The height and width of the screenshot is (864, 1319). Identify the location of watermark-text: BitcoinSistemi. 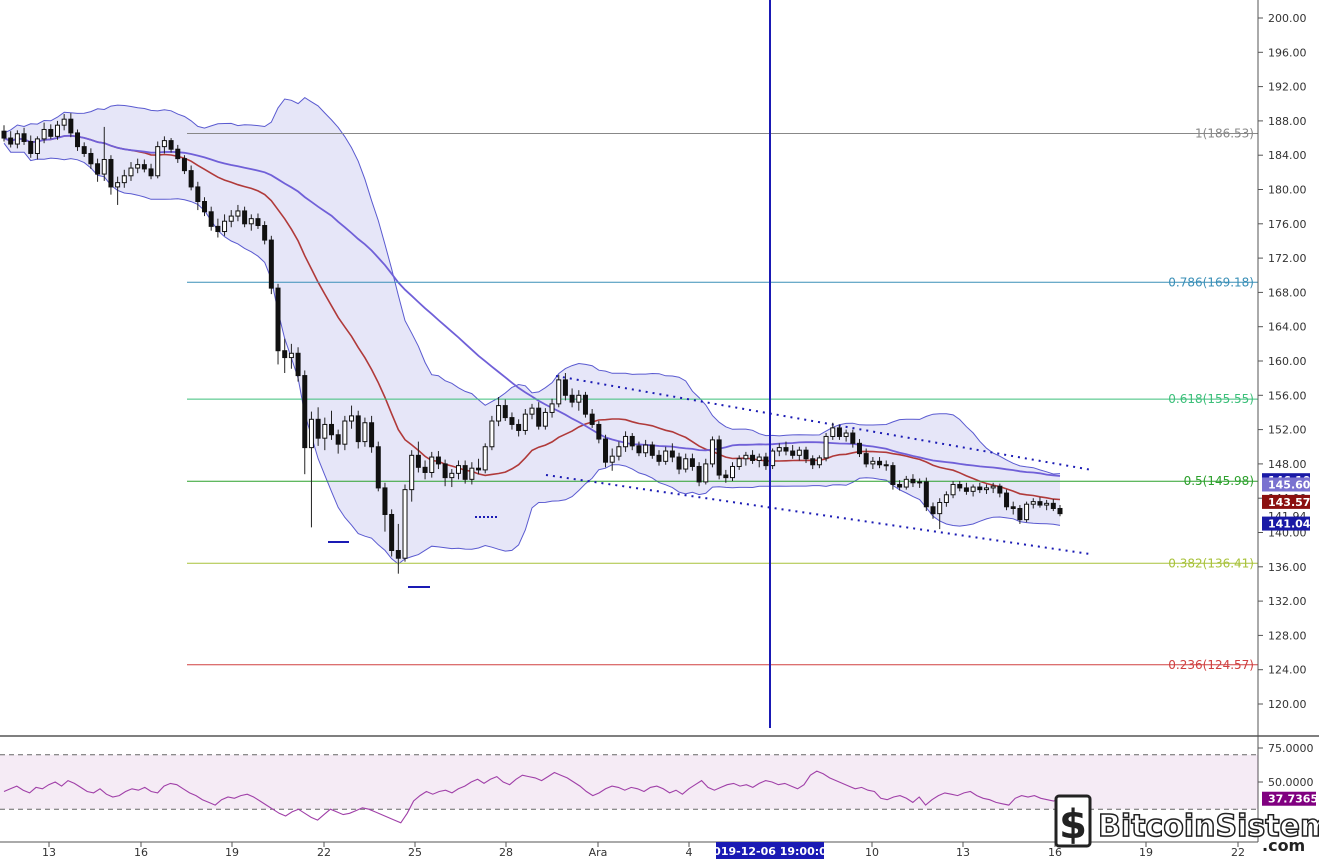
(1208, 826).